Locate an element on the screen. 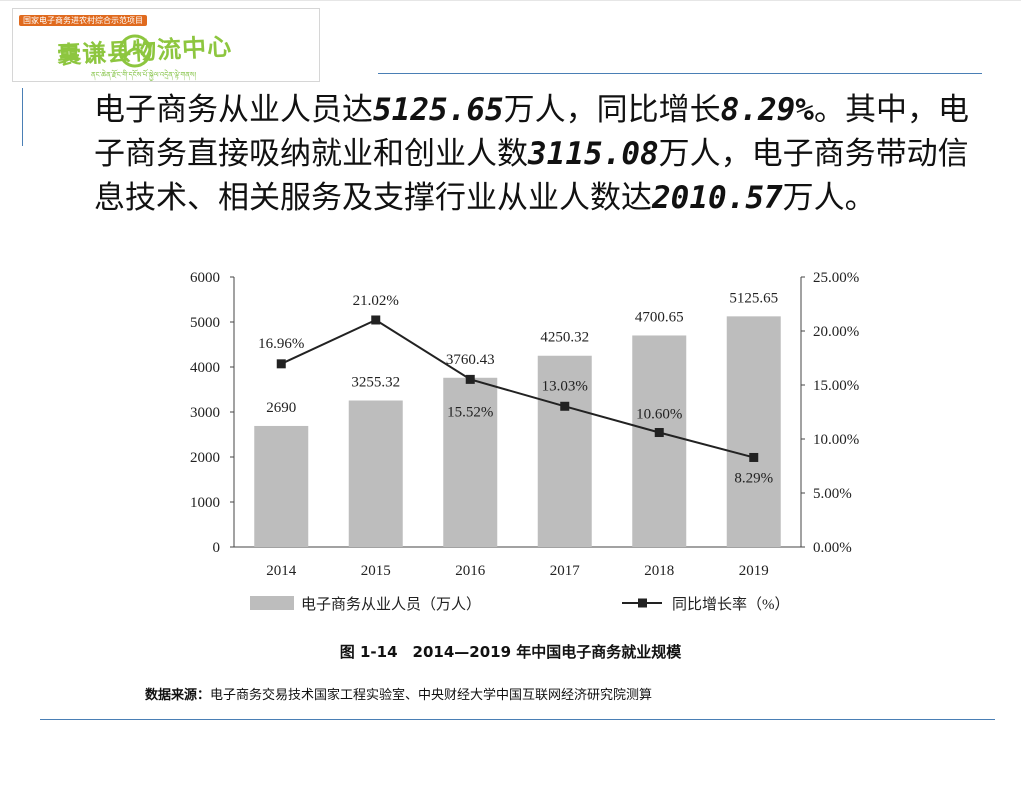 The image size is (1021, 787). bar-value-label: 4700.65 is located at coordinates (659, 317).